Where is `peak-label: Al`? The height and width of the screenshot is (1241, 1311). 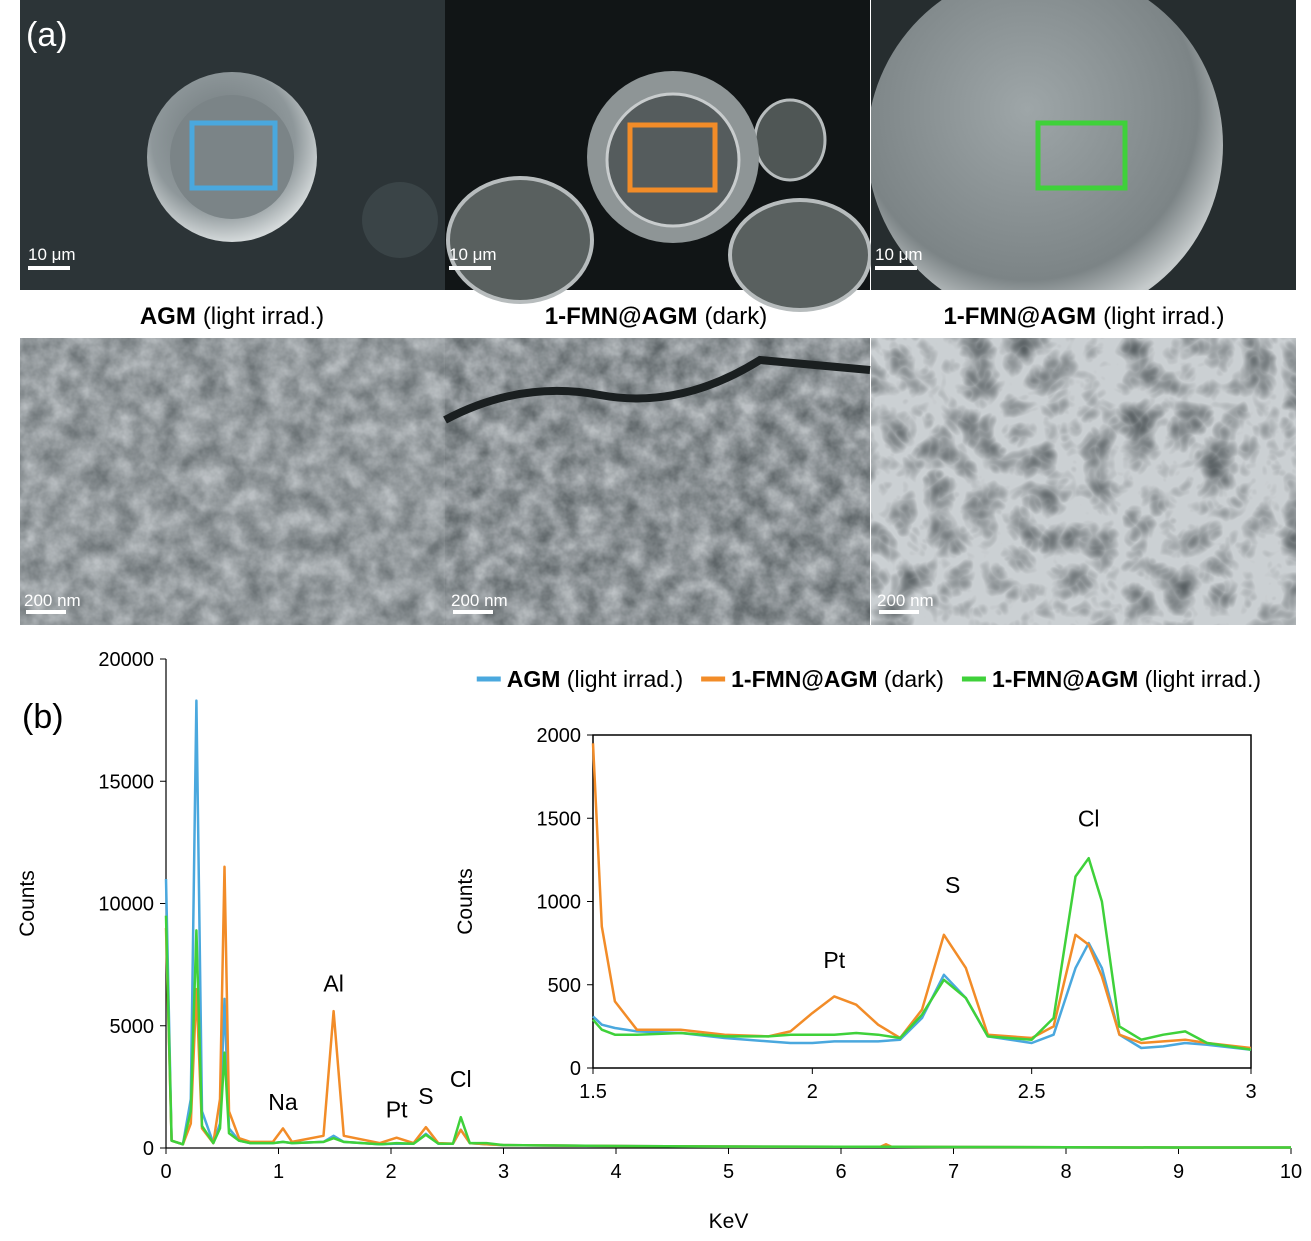 peak-label: Al is located at coordinates (333, 984).